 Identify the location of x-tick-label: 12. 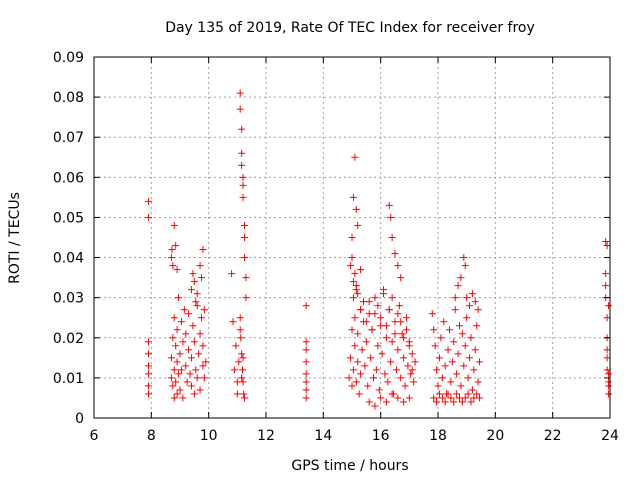
(266, 436).